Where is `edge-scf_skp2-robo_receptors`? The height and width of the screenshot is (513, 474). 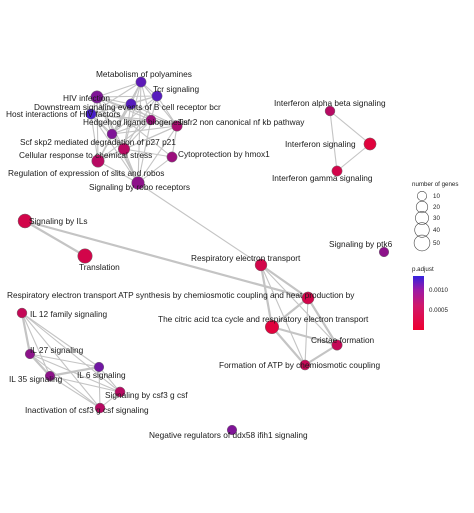 edge-scf_skp2-robo_receptors is located at coordinates (125, 158).